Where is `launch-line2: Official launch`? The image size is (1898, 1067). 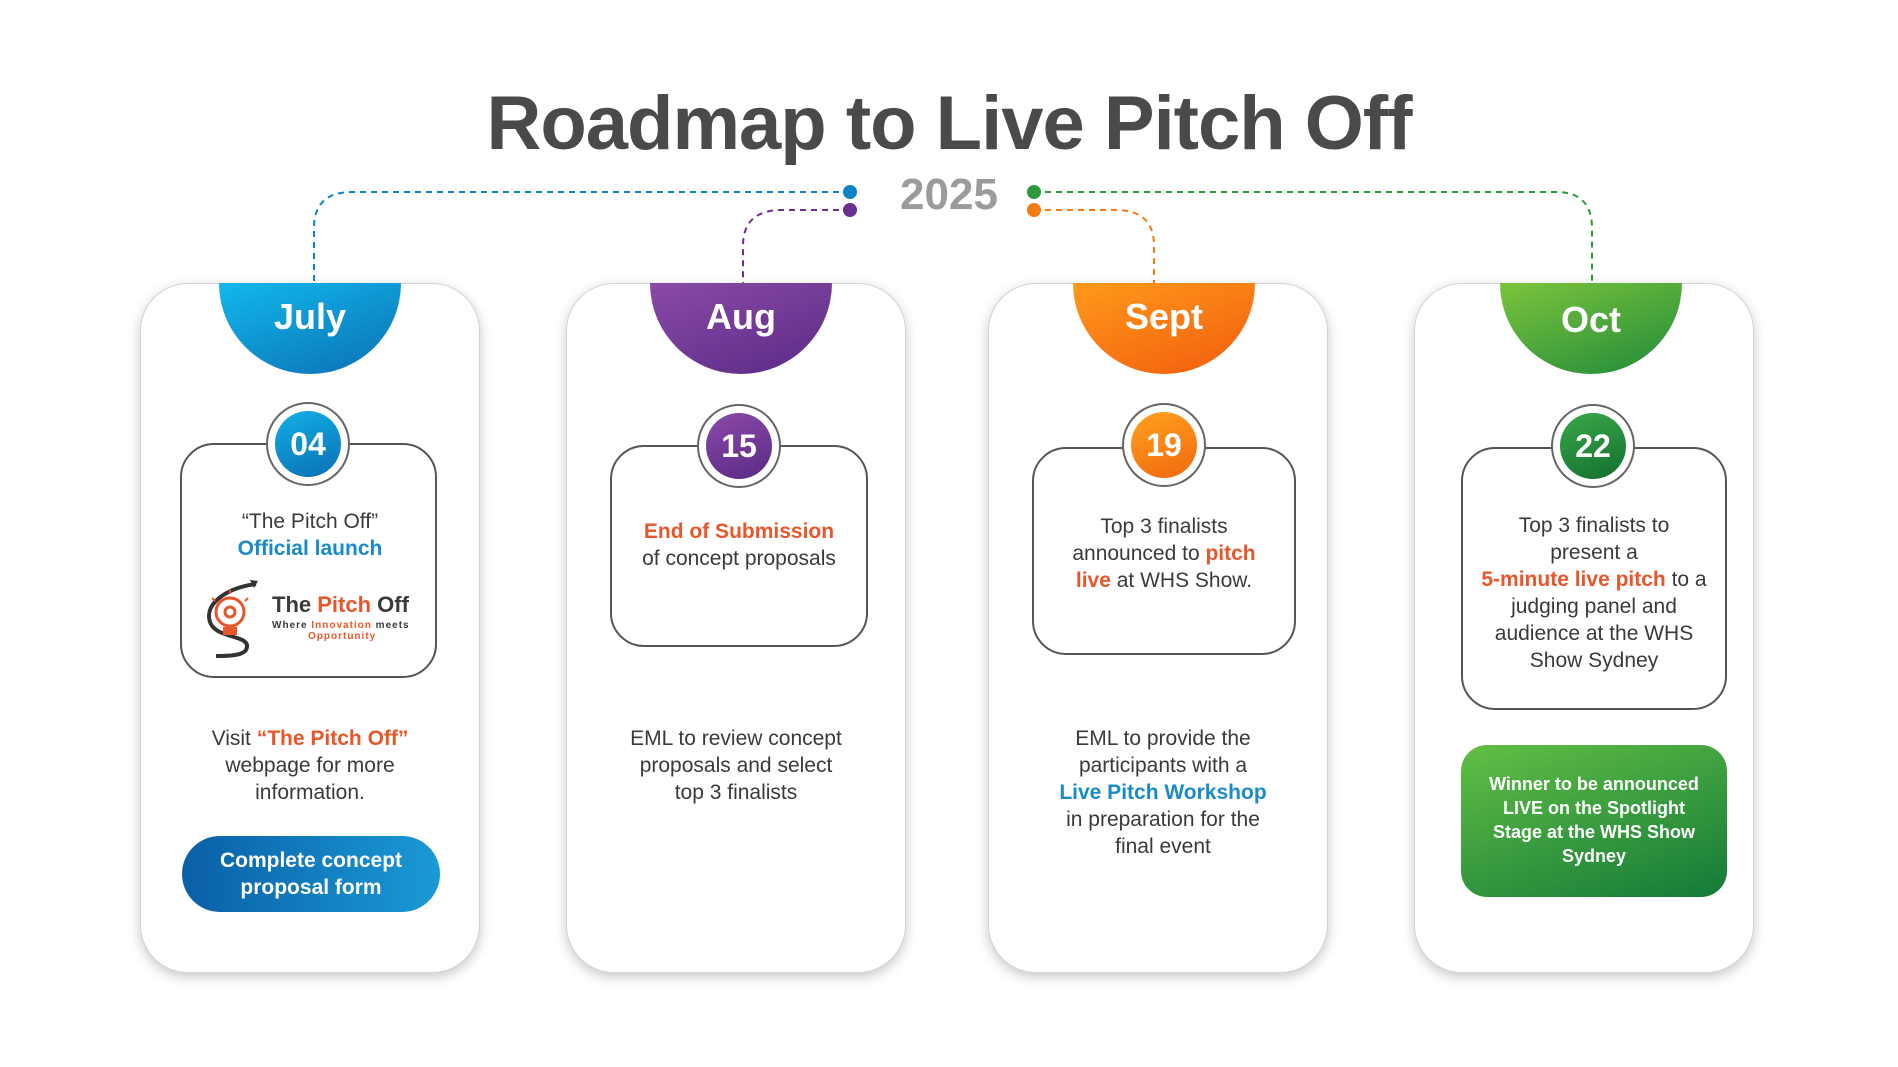
launch-line2: Official launch is located at coordinates (310, 548).